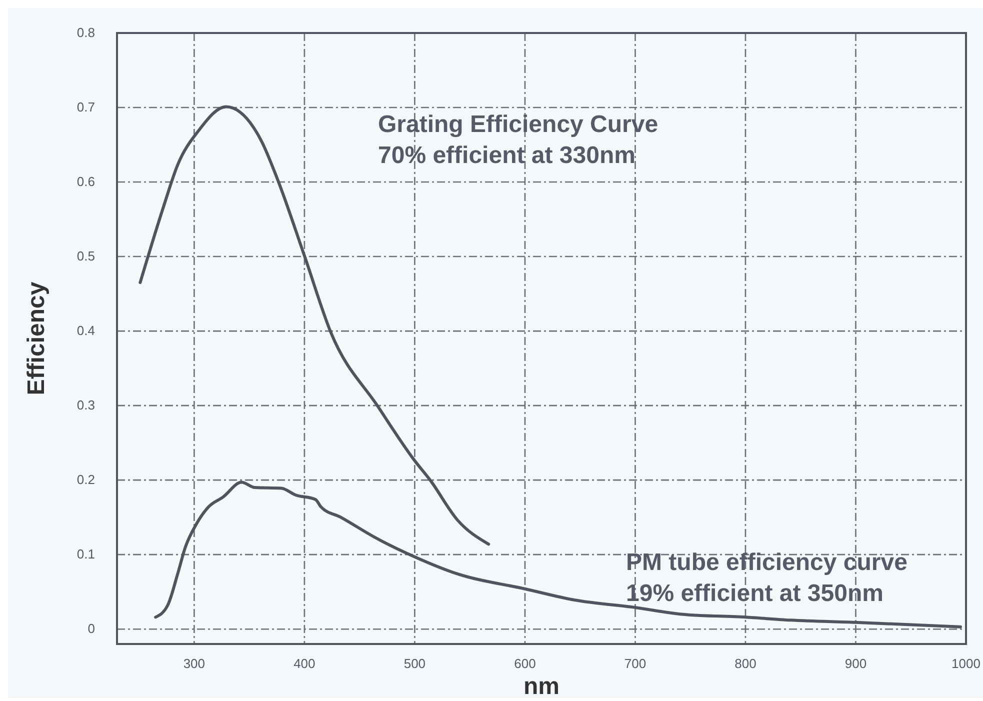 The width and height of the screenshot is (983, 701). Describe the element at coordinates (85, 107) in the screenshot. I see `y-tick-label: 0.7` at that location.